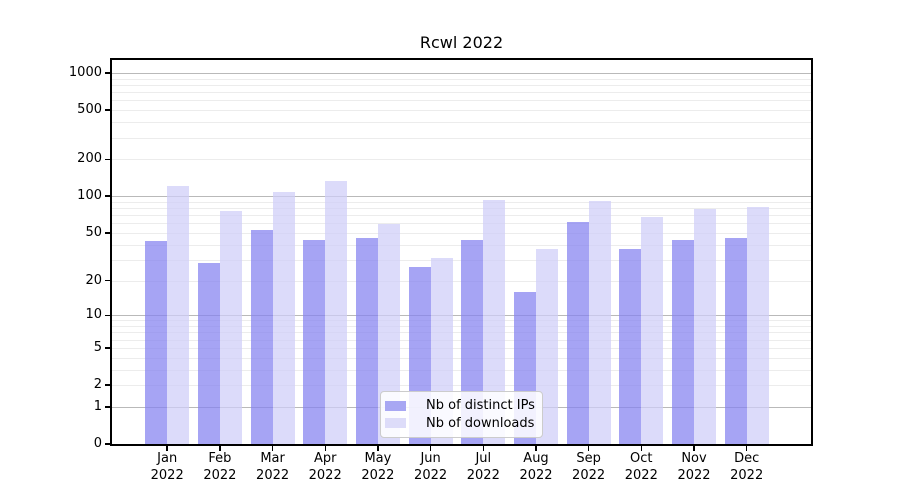 The height and width of the screenshot is (500, 900). I want to click on y-tick-label-10: 10, so click(93, 315).